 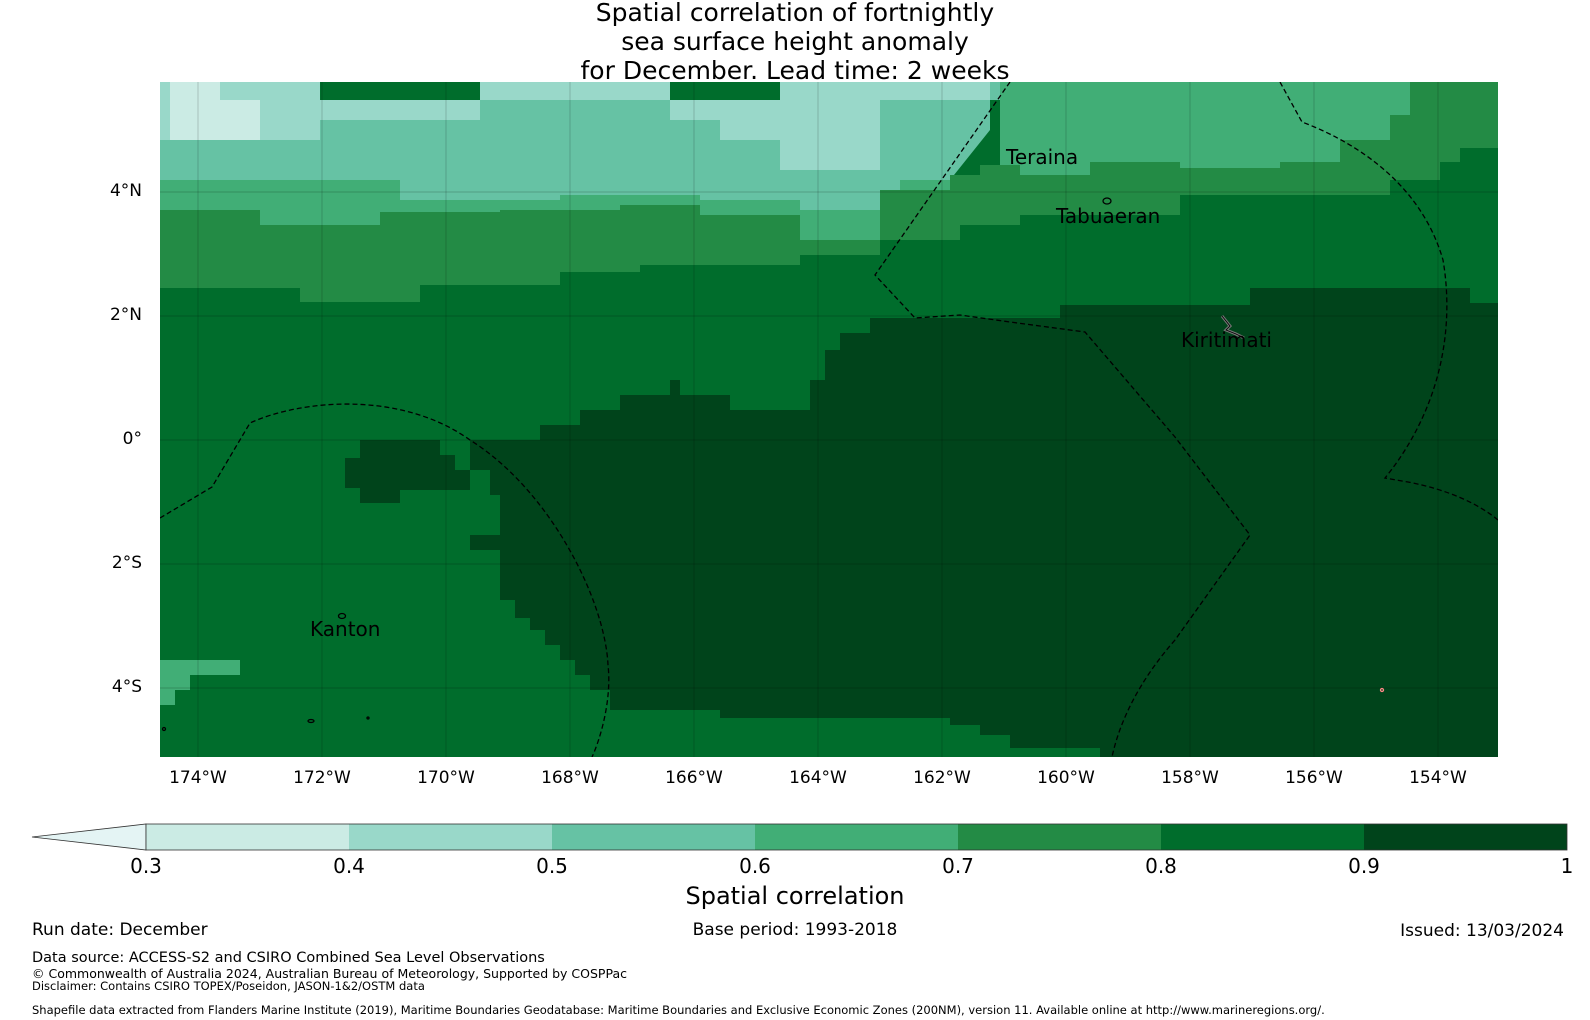 What do you see at coordinates (1066, 778) in the screenshot?
I see `lon-tick-160W: 160°W` at bounding box center [1066, 778].